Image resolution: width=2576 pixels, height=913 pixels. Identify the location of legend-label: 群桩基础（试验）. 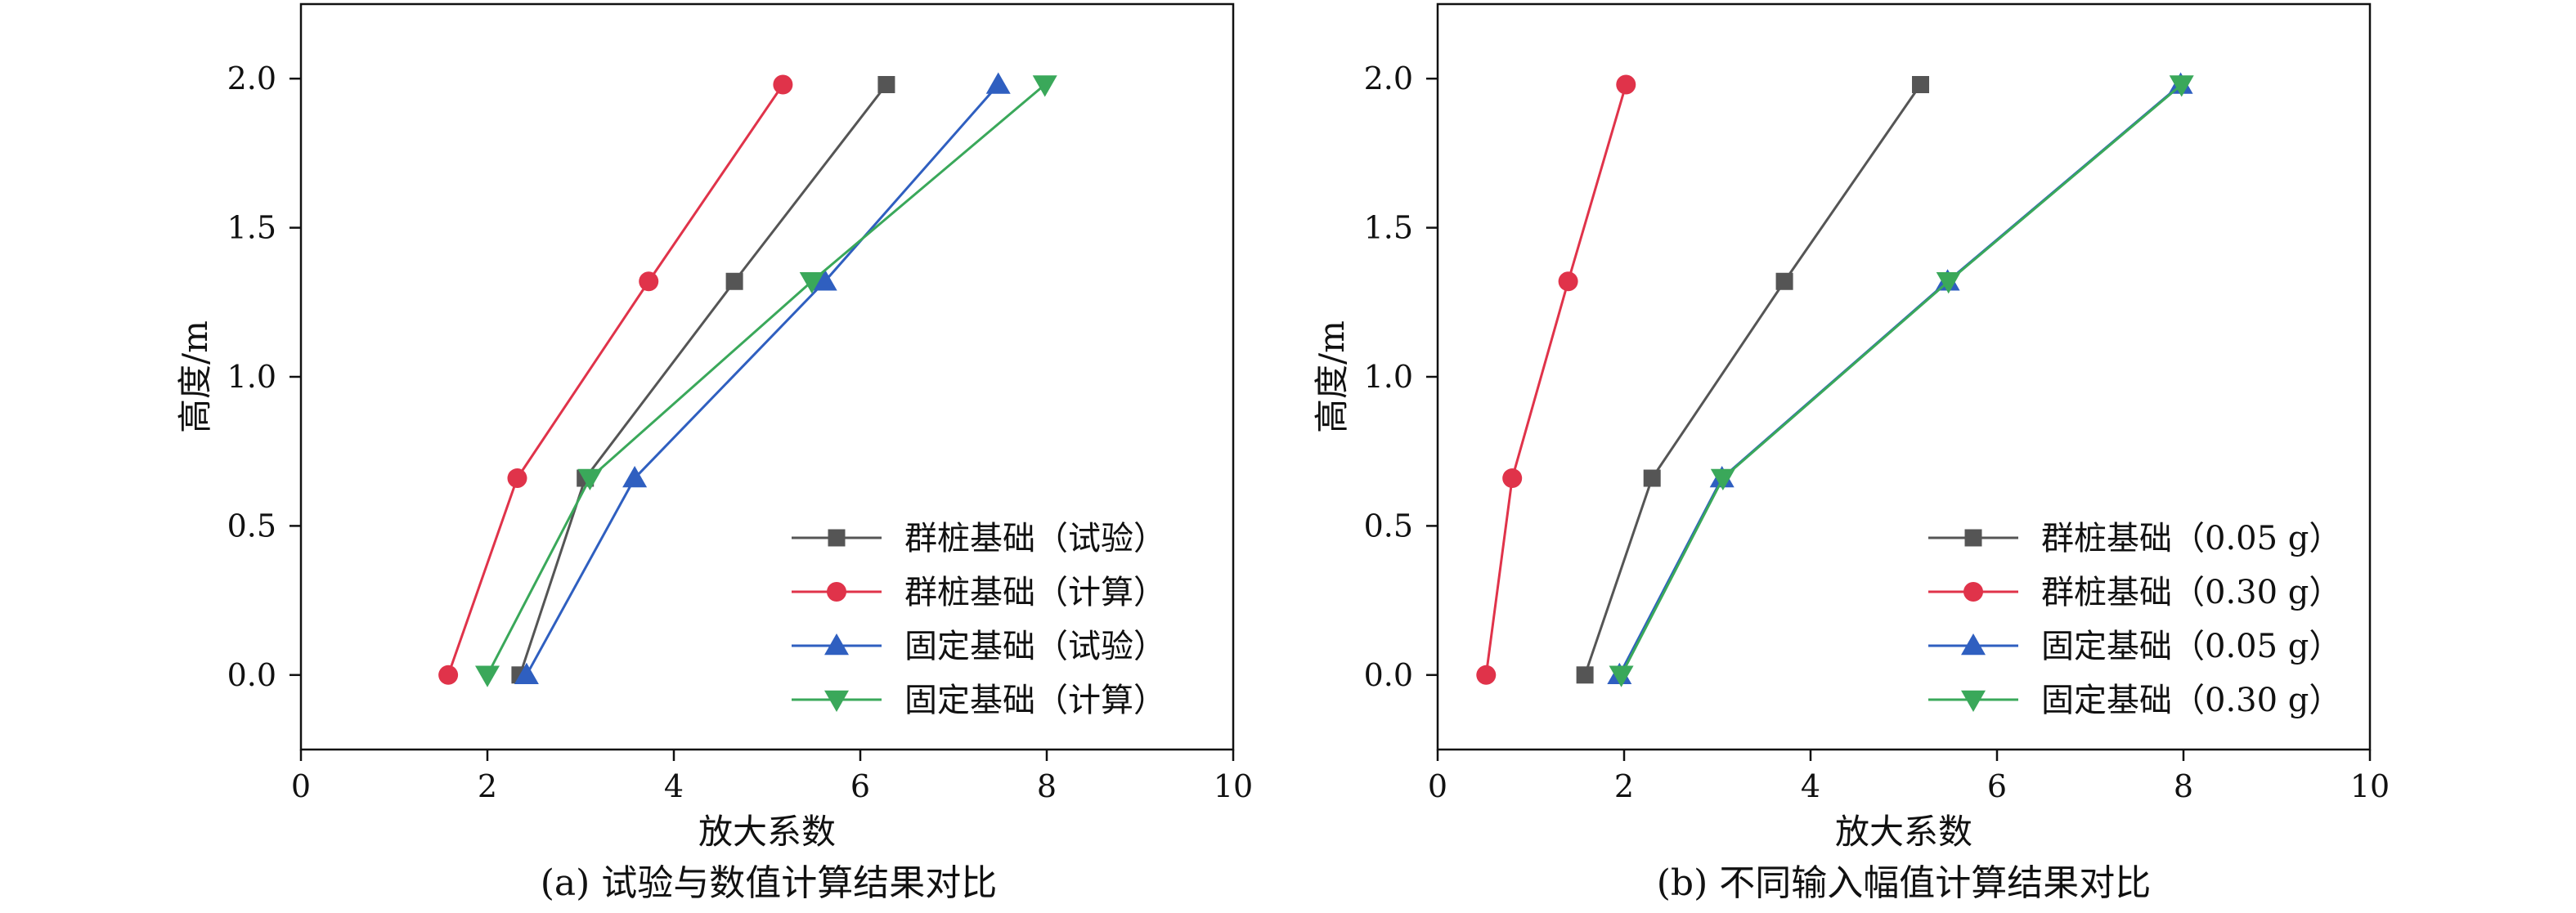
(1035, 538).